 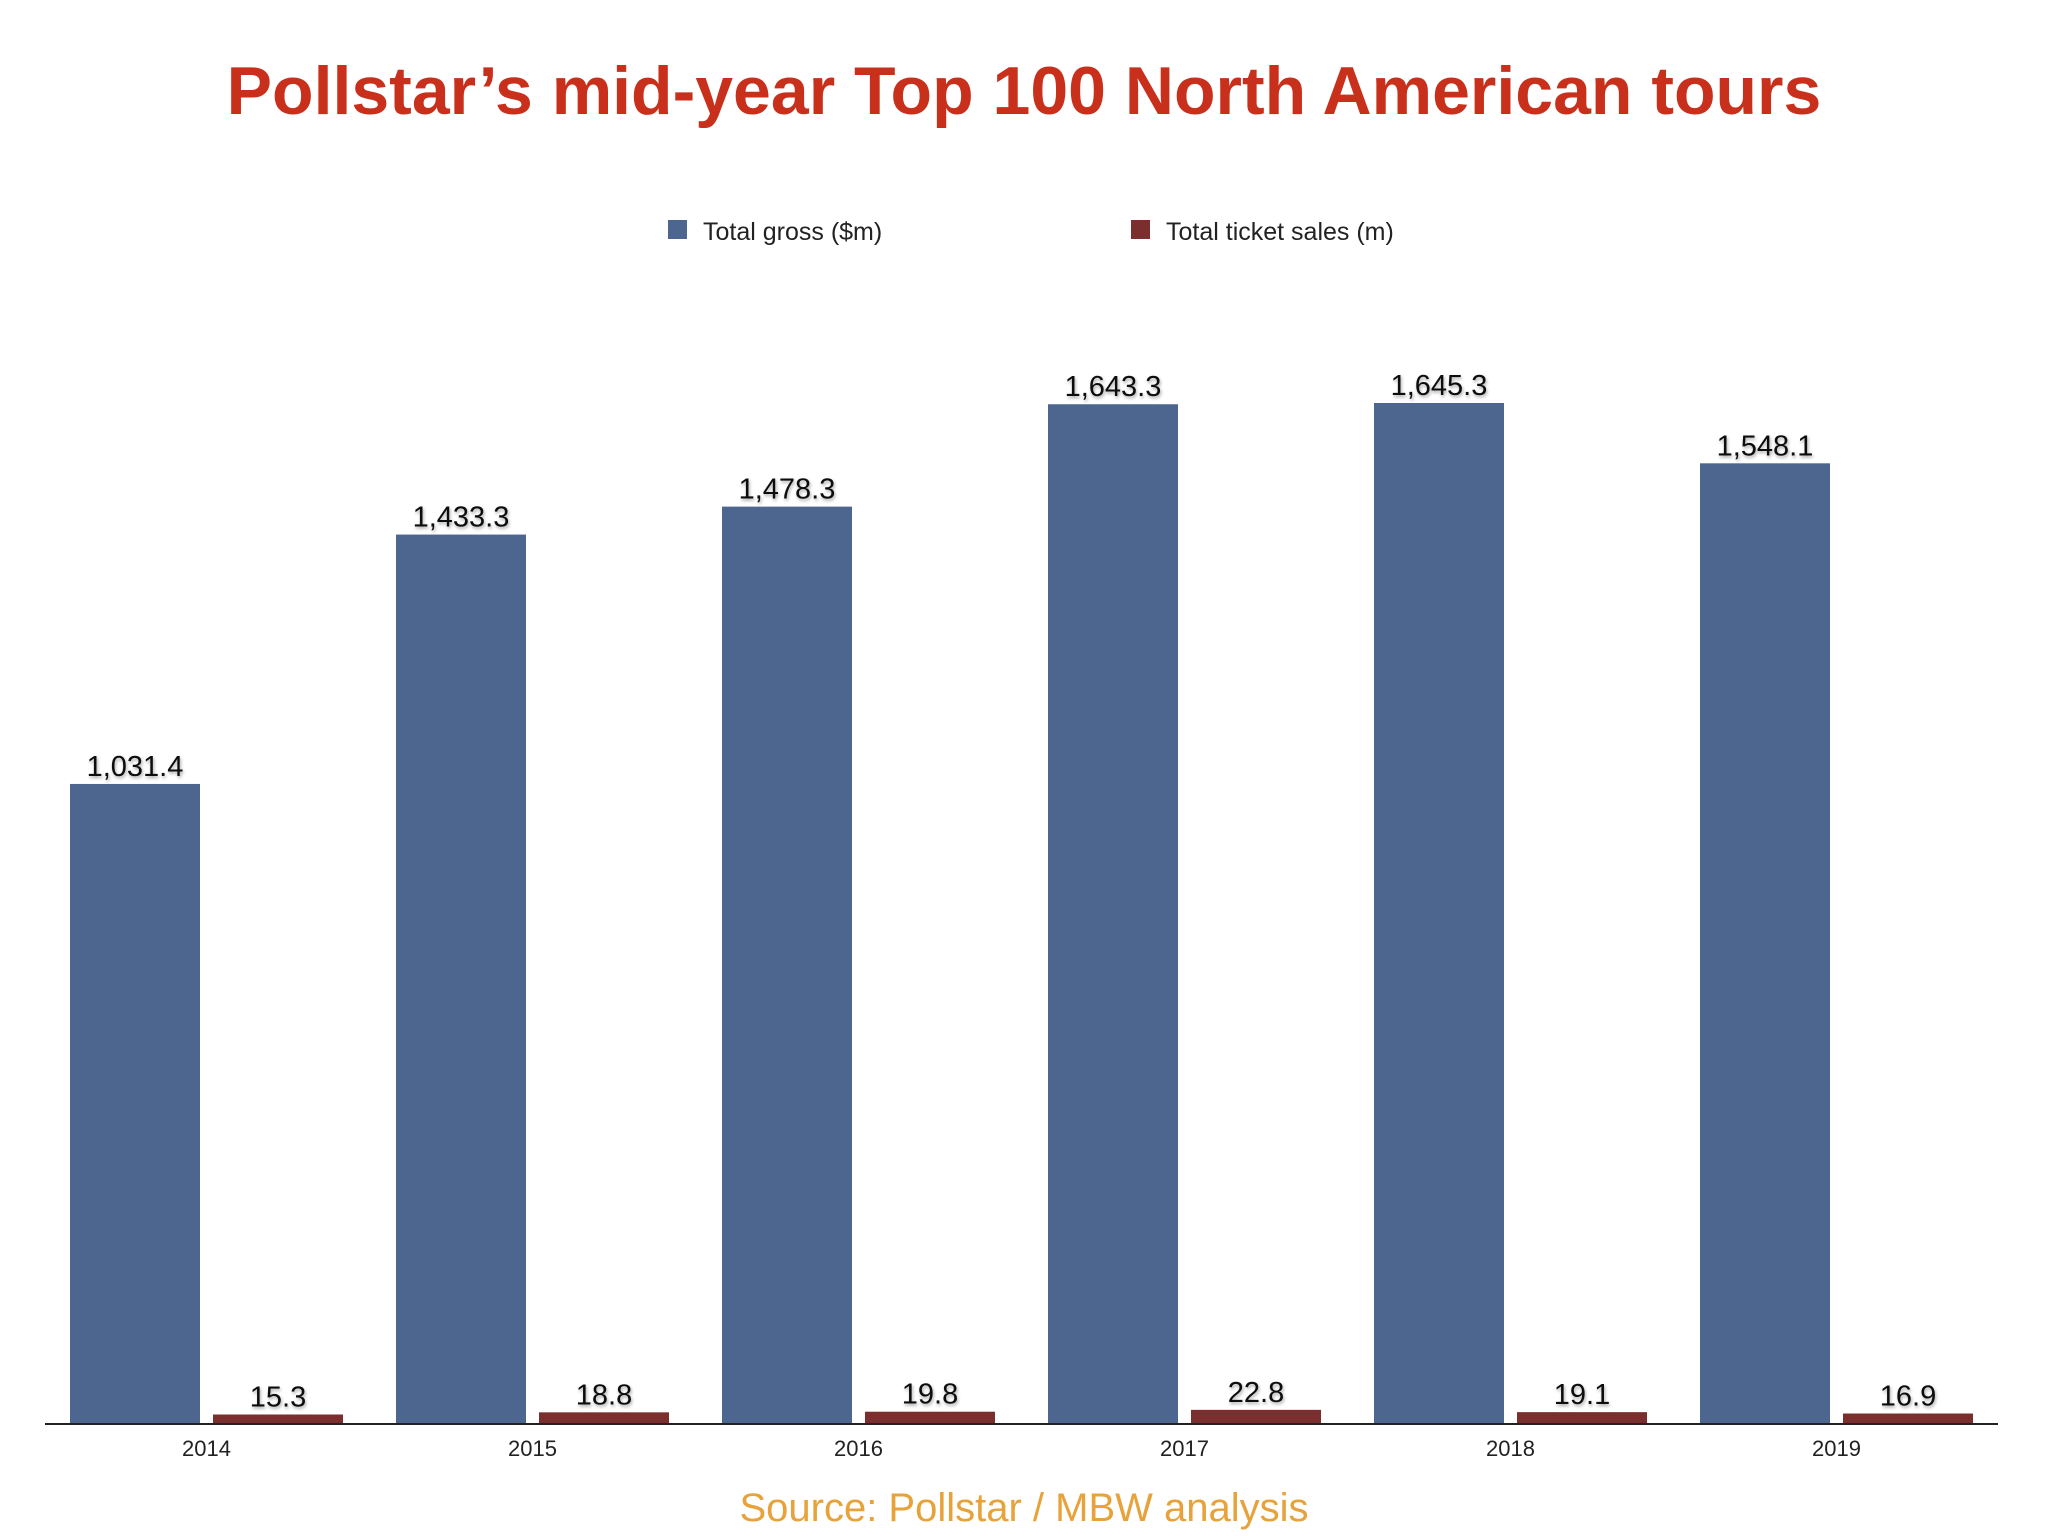 What do you see at coordinates (1836, 1448) in the screenshot?
I see `x-tick-label: 2019` at bounding box center [1836, 1448].